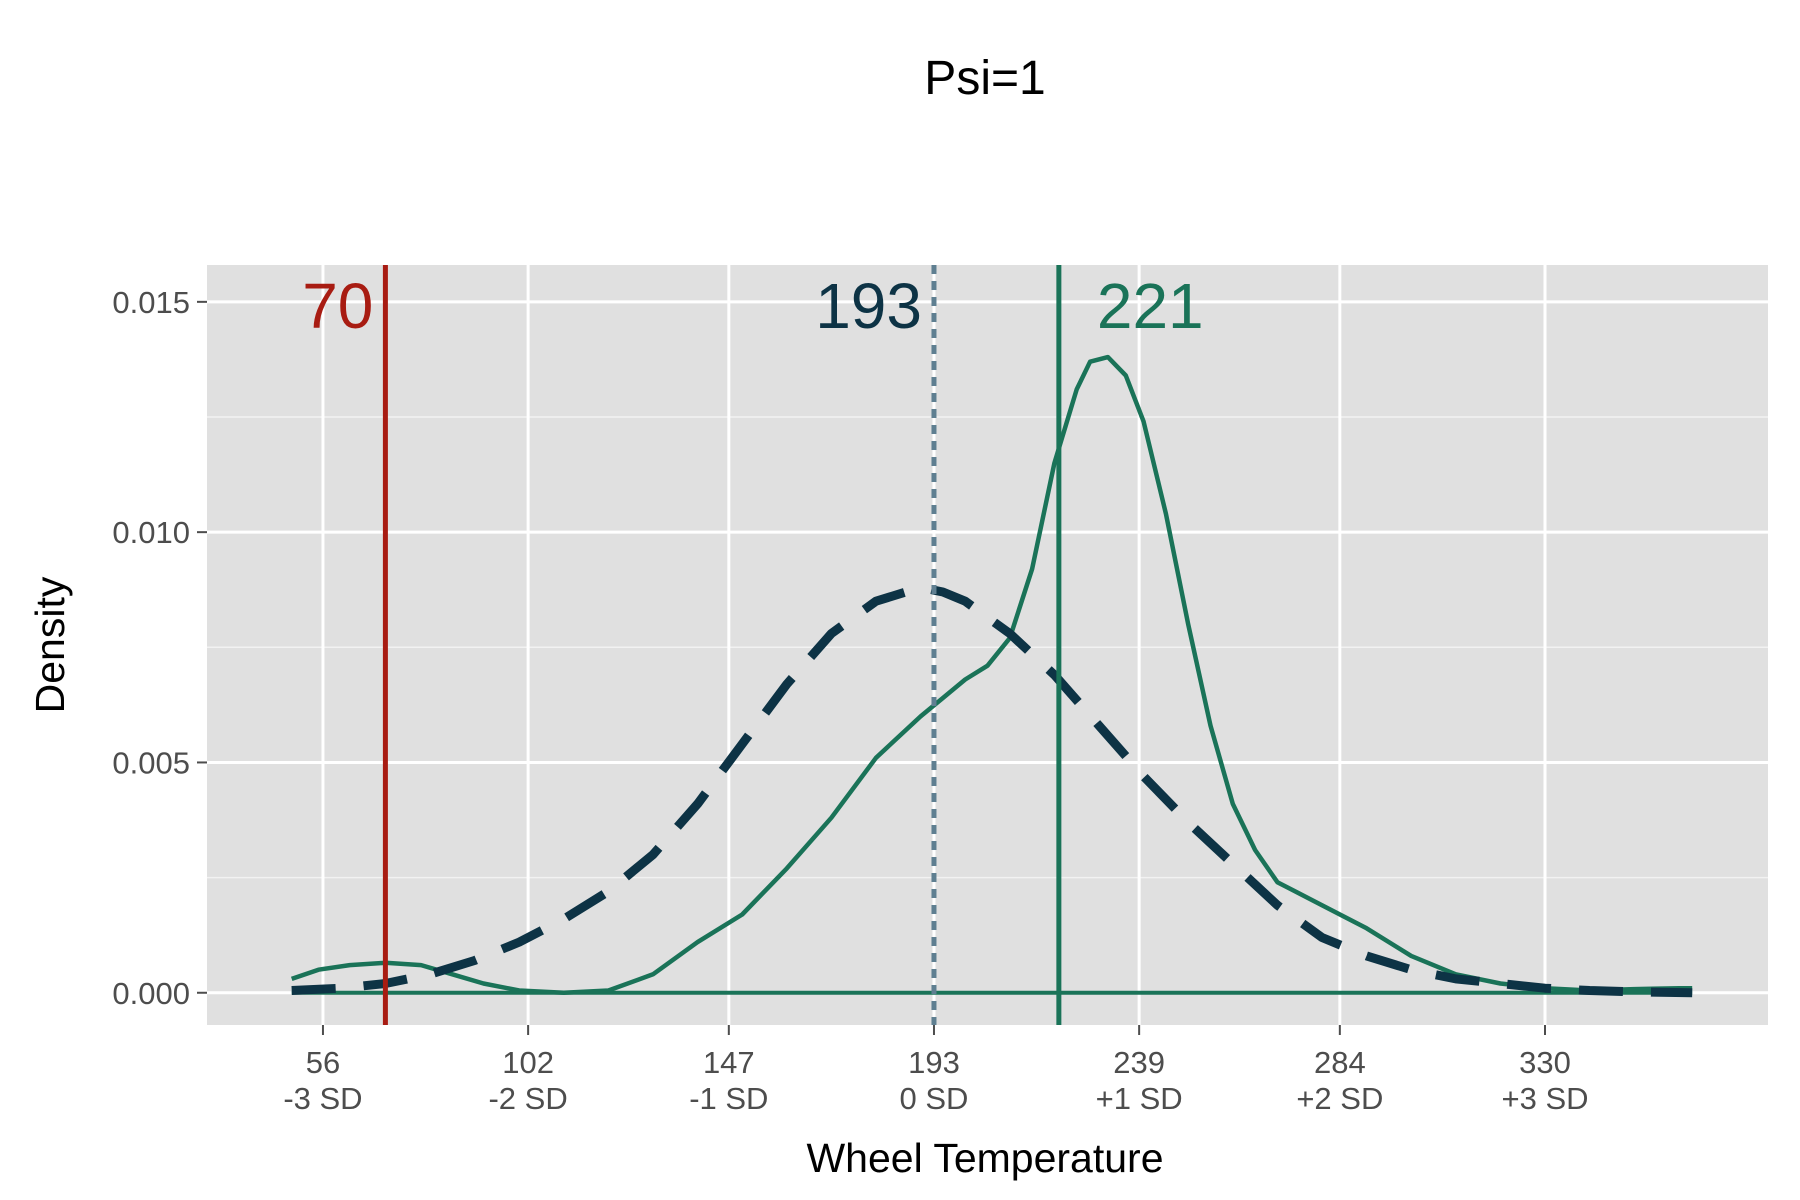 Image resolution: width=1800 pixels, height=1200 pixels. I want to click on y-tick-label: 0.000, so click(151, 993).